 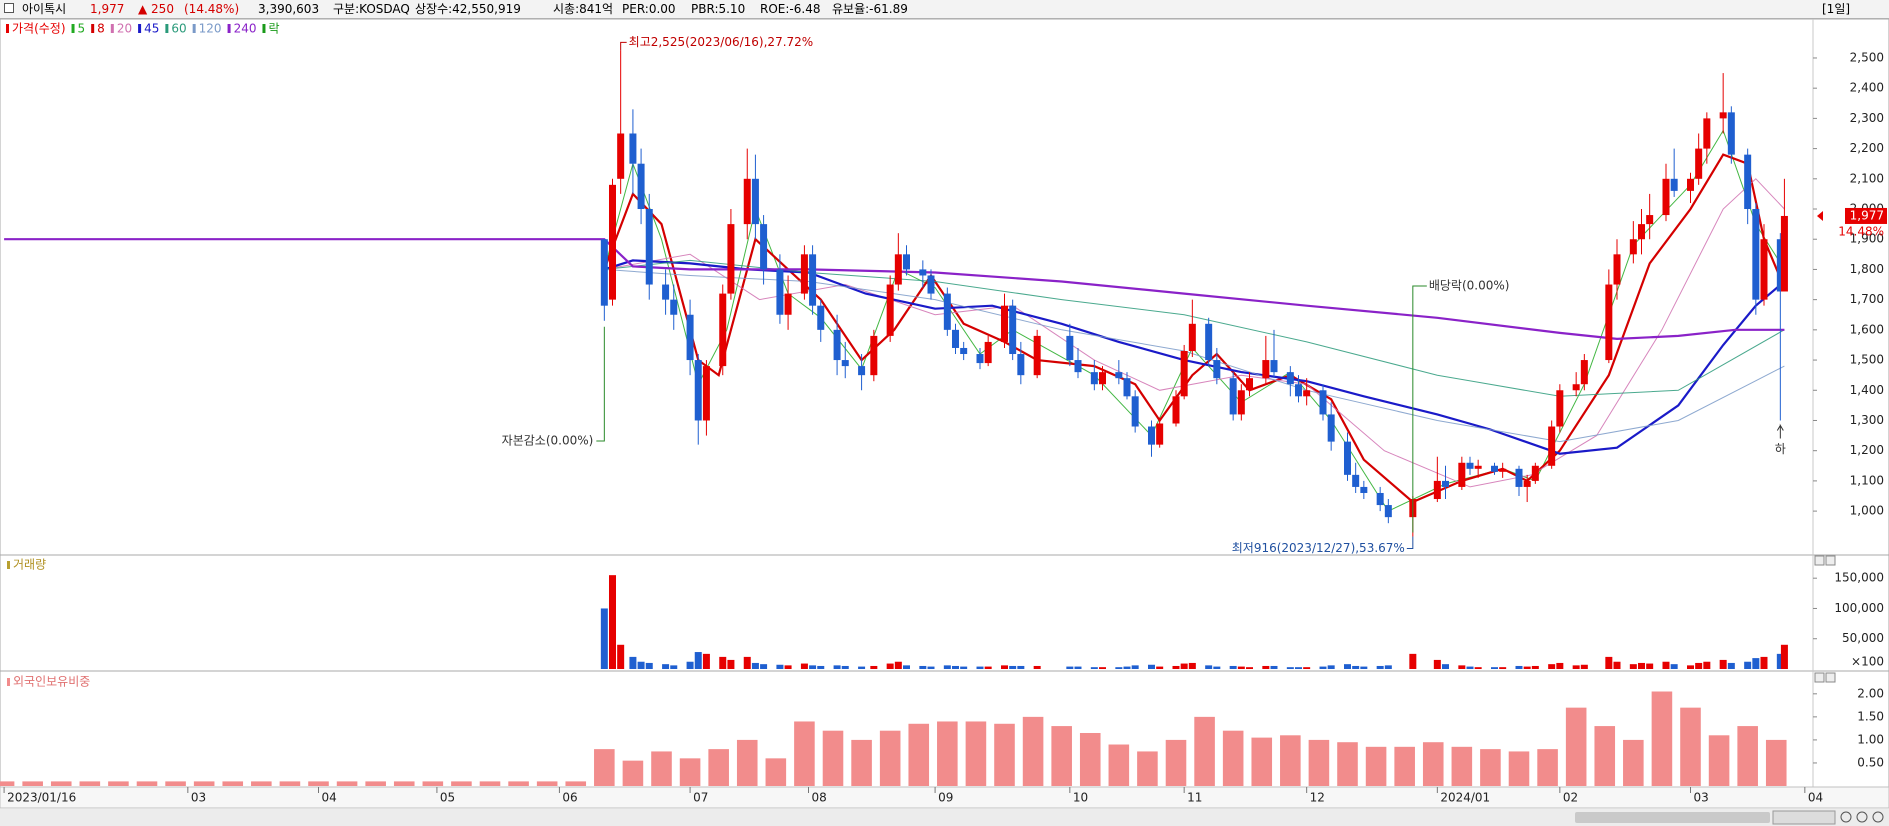 What do you see at coordinates (1867, 450) in the screenshot?
I see `y-tick-label: 1,200` at bounding box center [1867, 450].